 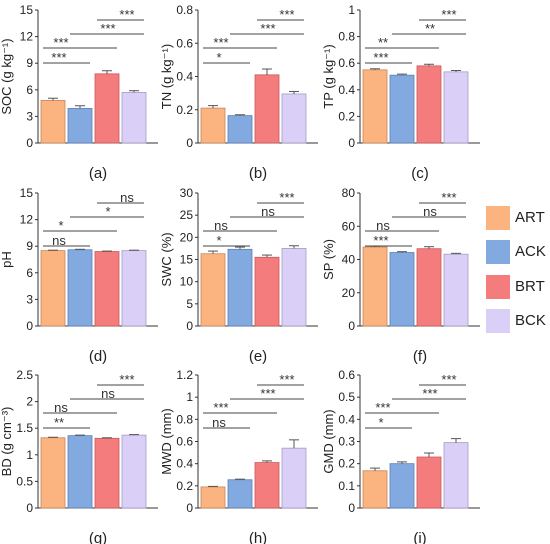 I want to click on y-tick-label: 10, so click(x=187, y=282).